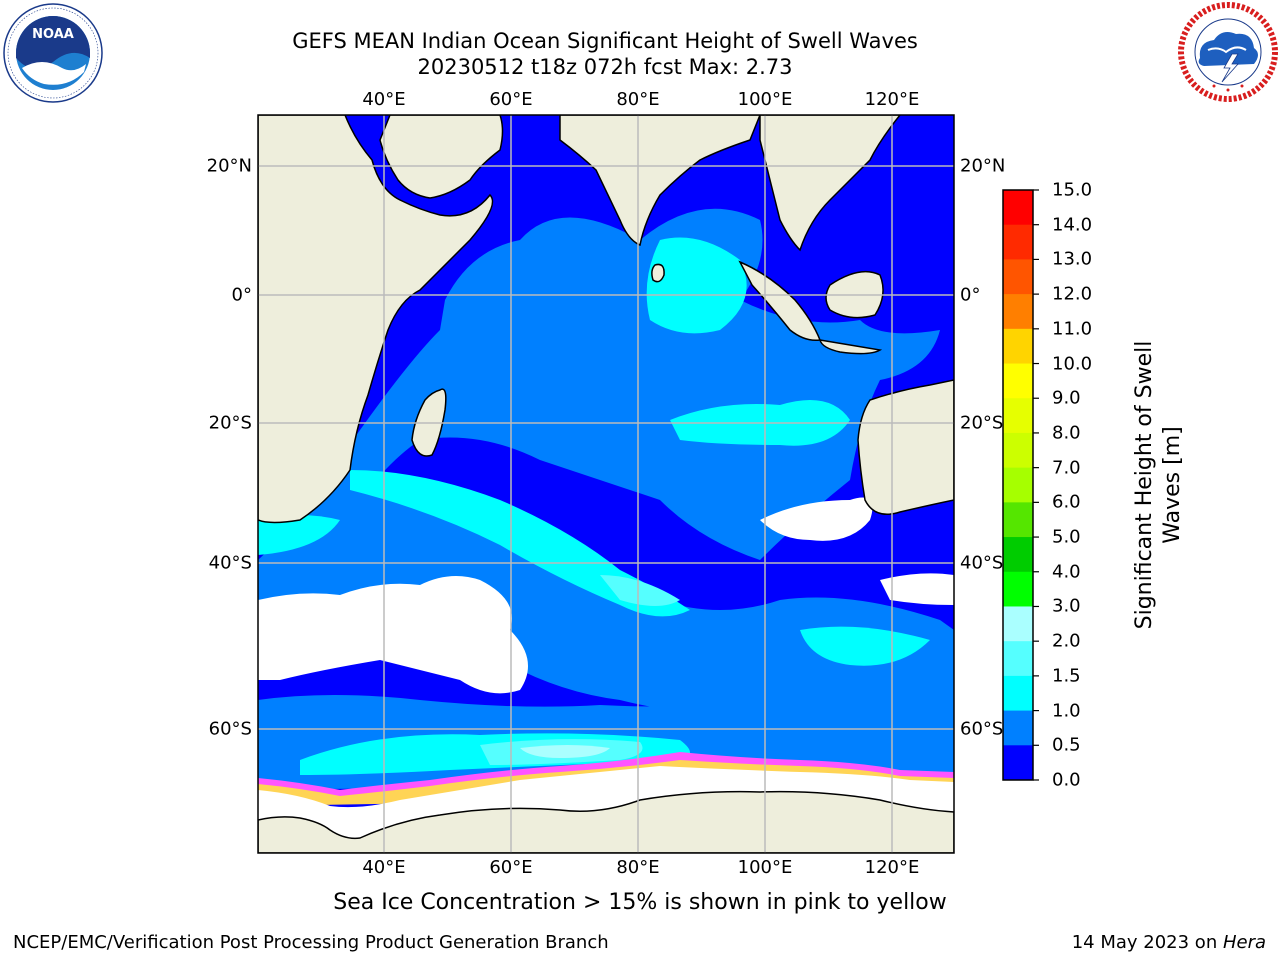  I want to click on lon-label-bottom: 120°E, so click(892, 867).